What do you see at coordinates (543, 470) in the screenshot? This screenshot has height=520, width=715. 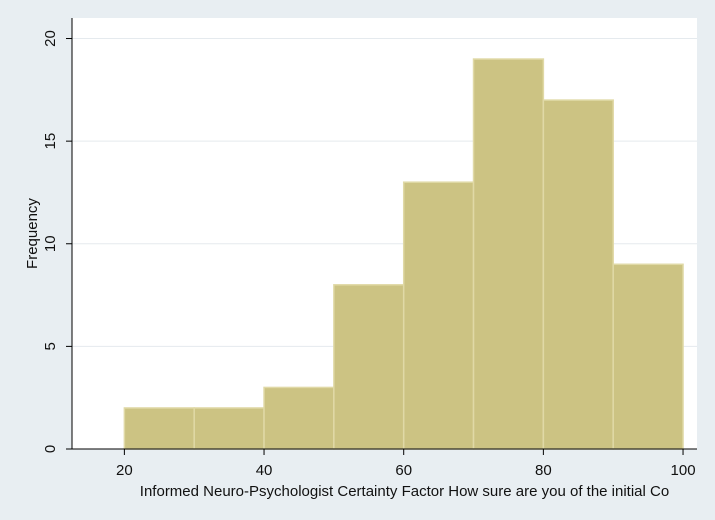 I see `x-tick-label-80: 80` at bounding box center [543, 470].